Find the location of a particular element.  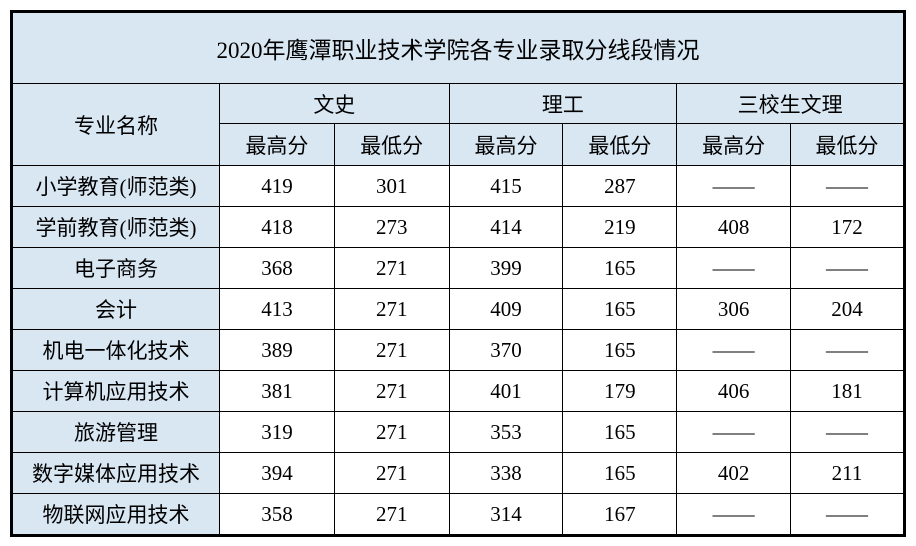

score-cell: 287 is located at coordinates (620, 186).